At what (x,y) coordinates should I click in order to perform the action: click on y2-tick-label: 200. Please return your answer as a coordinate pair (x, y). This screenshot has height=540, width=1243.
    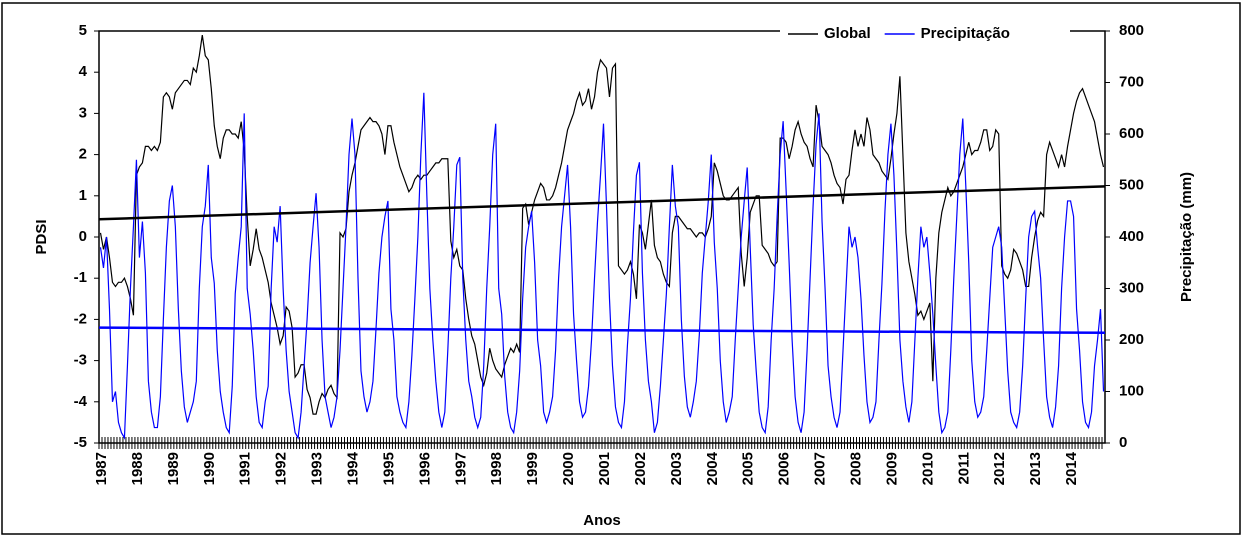
    Looking at the image, I should click on (1131, 339).